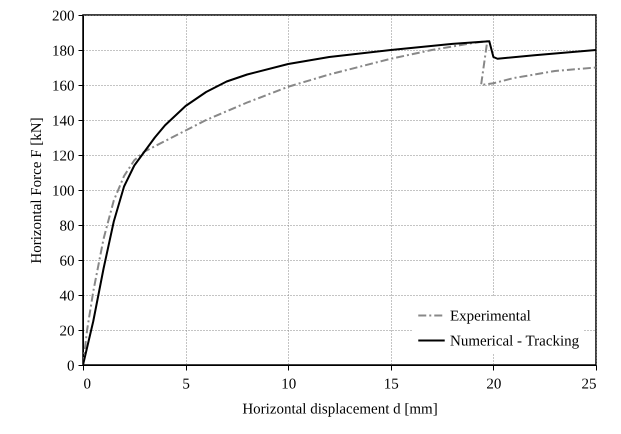 Image resolution: width=621 pixels, height=434 pixels. Describe the element at coordinates (67, 332) in the screenshot. I see `y-tick-label: 20` at that location.